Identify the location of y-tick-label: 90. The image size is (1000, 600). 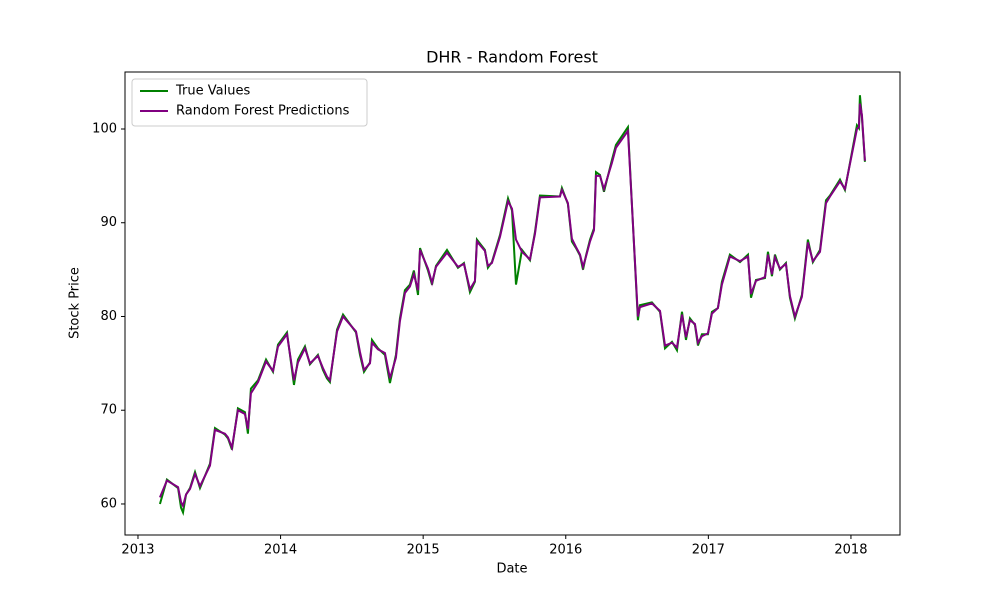
(108, 222).